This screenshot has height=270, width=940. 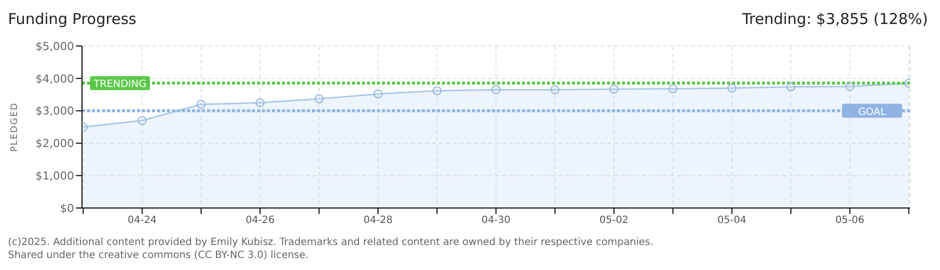 What do you see at coordinates (260, 220) in the screenshot?
I see `x-tick-label: 04-26` at bounding box center [260, 220].